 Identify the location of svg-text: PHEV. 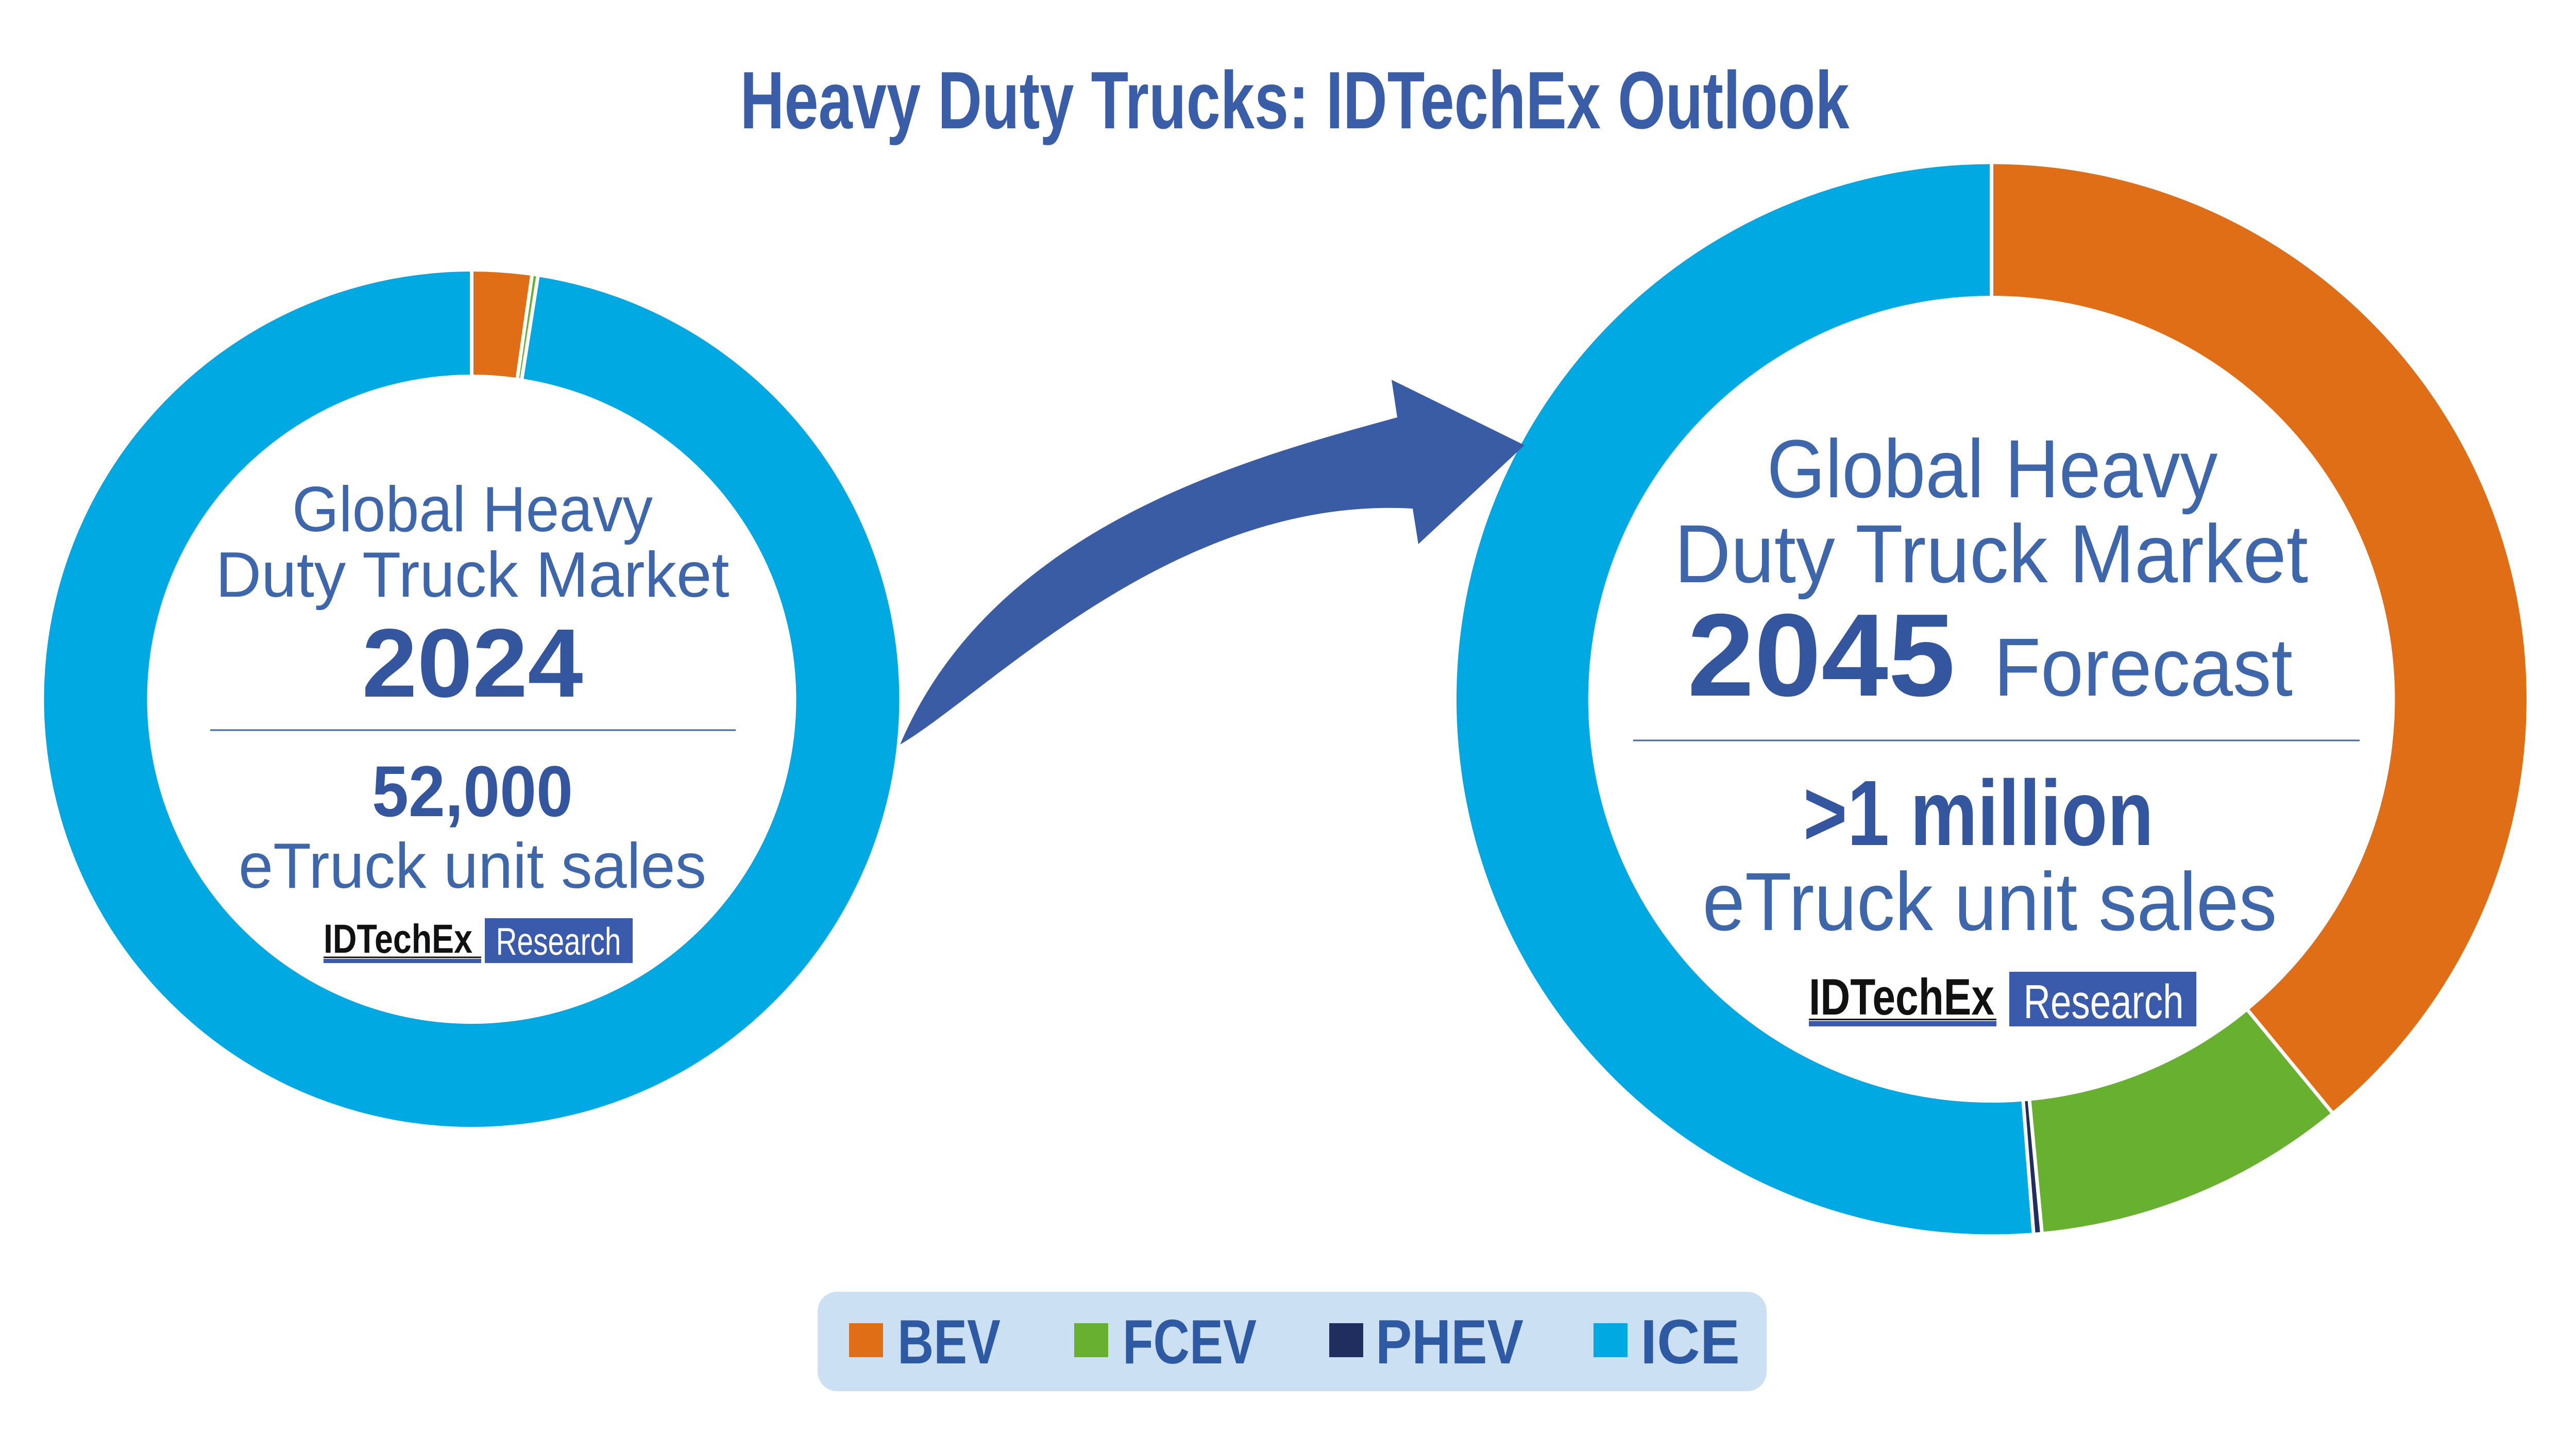
(1449, 1342).